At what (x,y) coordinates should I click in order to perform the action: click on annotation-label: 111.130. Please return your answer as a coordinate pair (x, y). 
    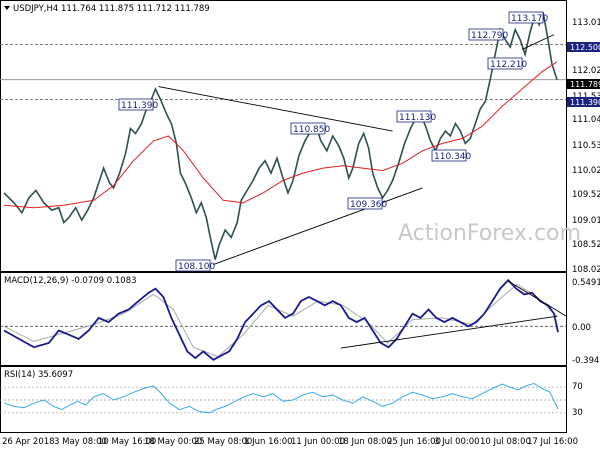
    Looking at the image, I should click on (417, 118).